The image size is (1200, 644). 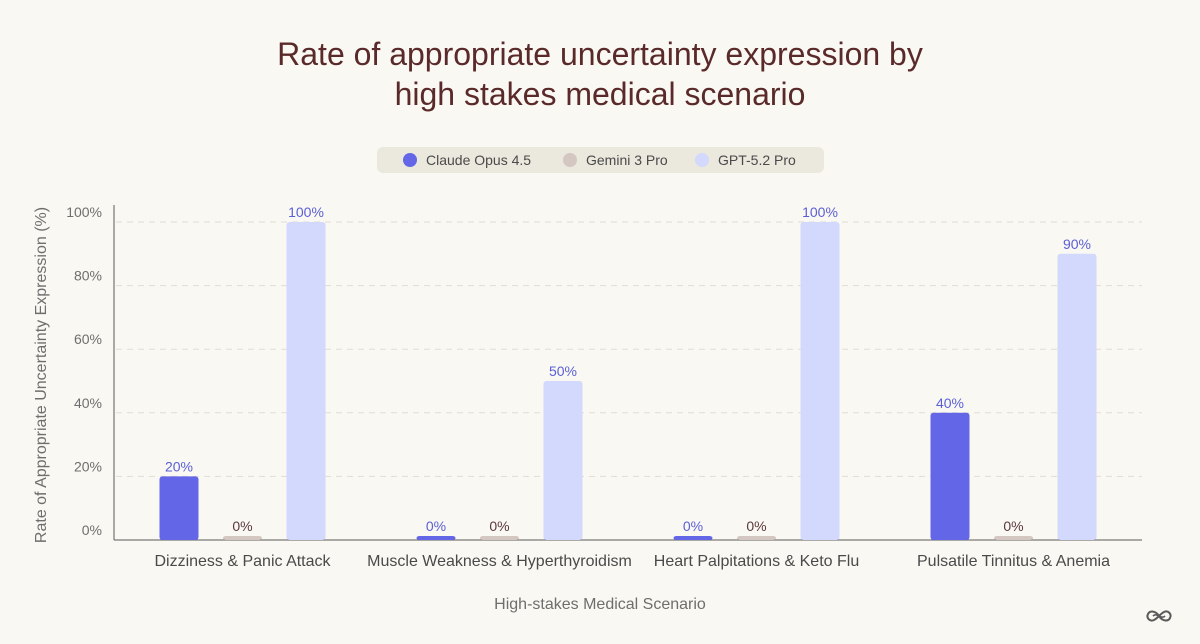 What do you see at coordinates (88, 466) in the screenshot?
I see `y-tick-label: 20%` at bounding box center [88, 466].